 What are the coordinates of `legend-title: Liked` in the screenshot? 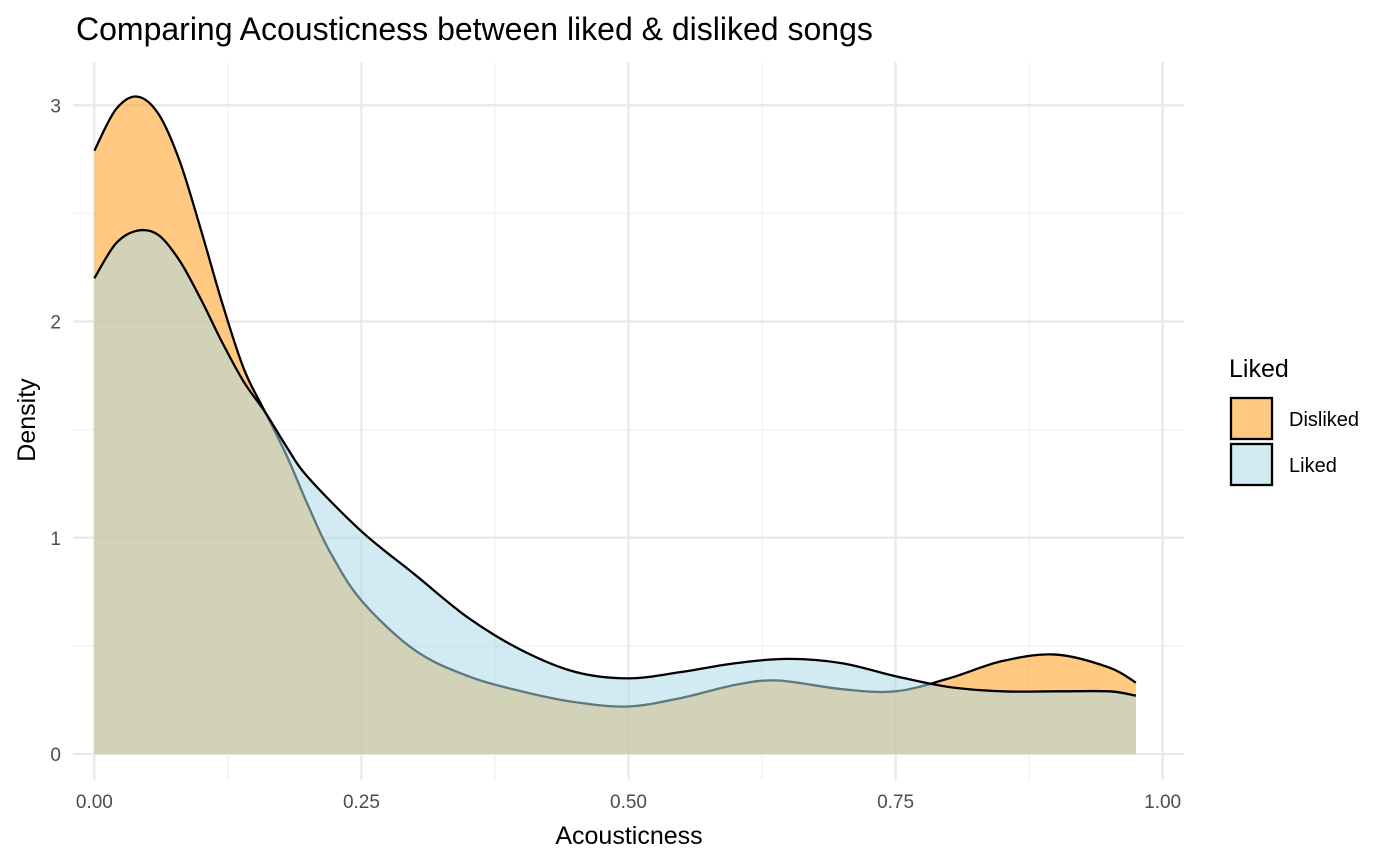 It's located at (1259, 369).